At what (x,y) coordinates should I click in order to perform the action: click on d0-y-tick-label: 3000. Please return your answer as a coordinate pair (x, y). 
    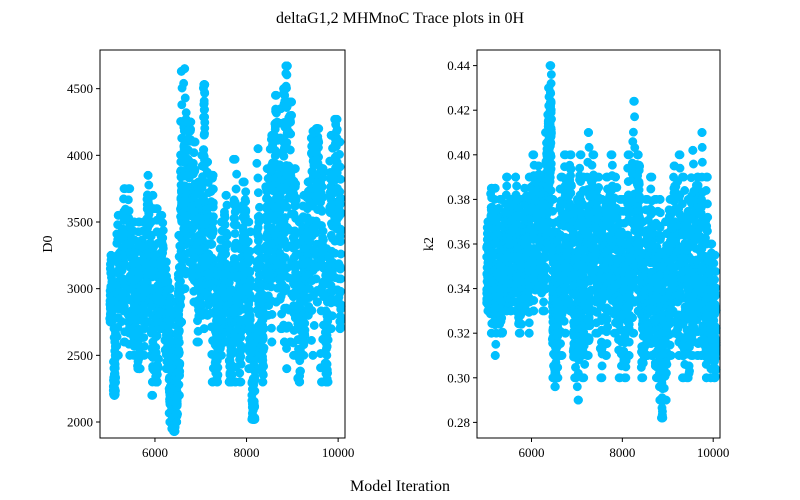
    Looking at the image, I should click on (80, 288).